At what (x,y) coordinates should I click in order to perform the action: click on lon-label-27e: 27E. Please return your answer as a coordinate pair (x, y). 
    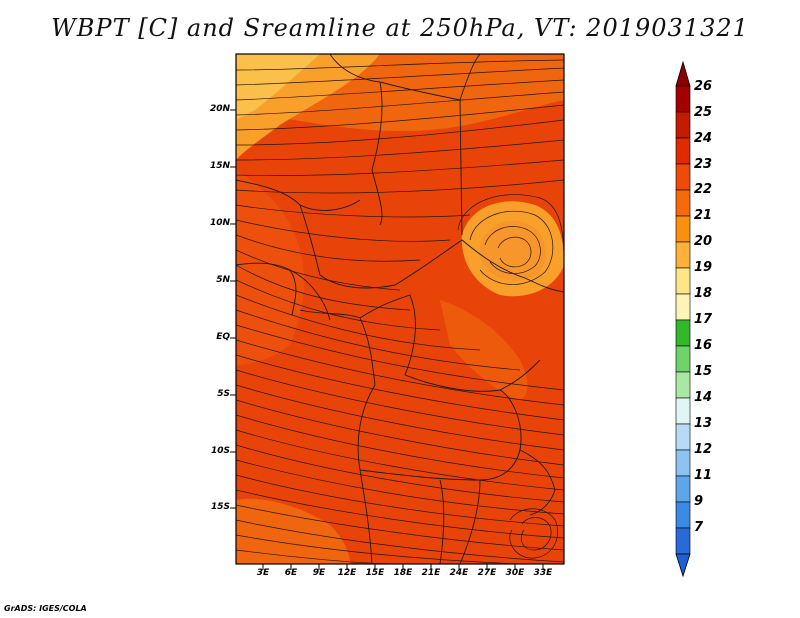
    Looking at the image, I should click on (487, 573).